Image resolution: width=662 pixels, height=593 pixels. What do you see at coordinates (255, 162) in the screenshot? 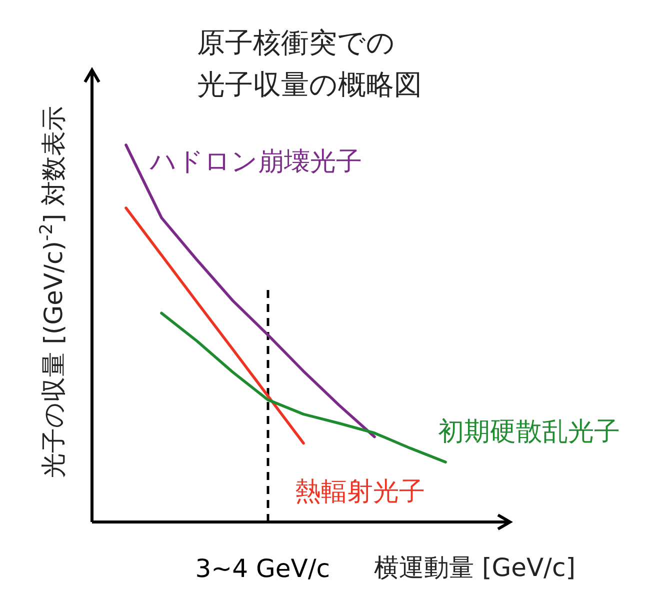
I see `series-label: ハドロン崩壊光子` at bounding box center [255, 162].